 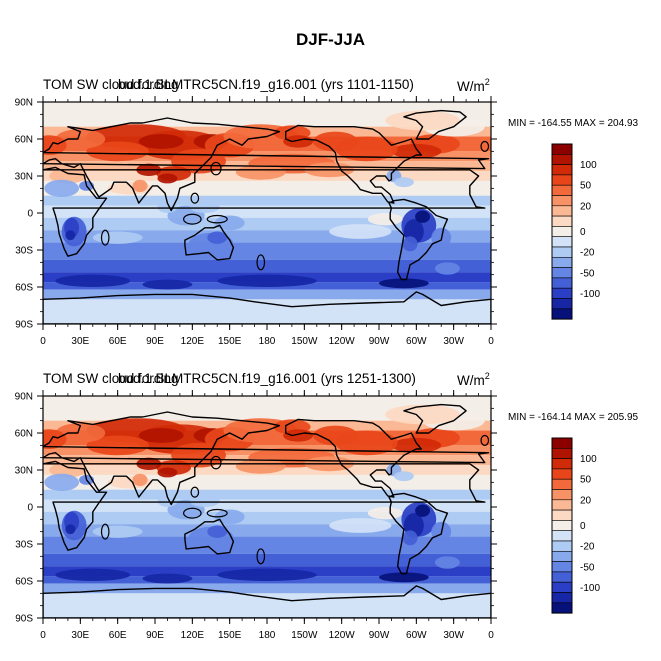 What do you see at coordinates (155, 635) in the screenshot?
I see `x-tick-label: 90E` at bounding box center [155, 635].